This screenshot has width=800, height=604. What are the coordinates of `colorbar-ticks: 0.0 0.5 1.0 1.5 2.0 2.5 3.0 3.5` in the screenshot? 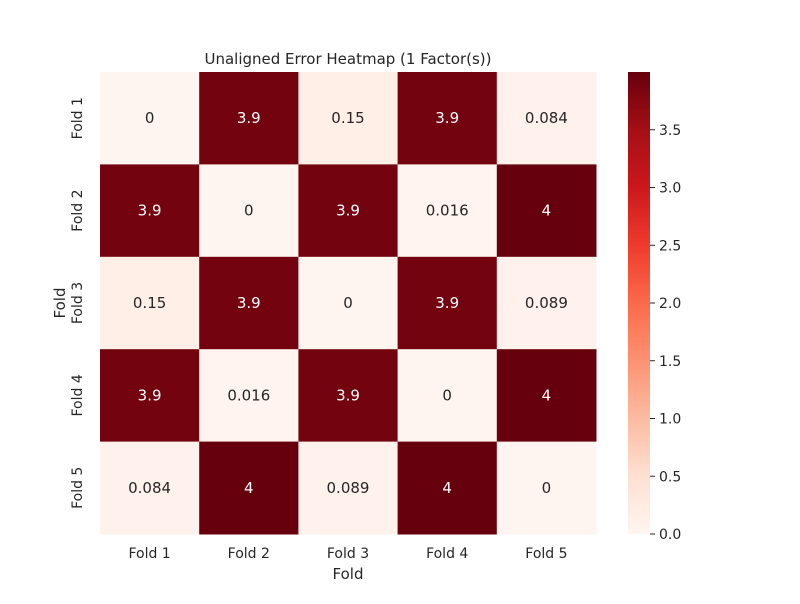 It's located at (665, 333).